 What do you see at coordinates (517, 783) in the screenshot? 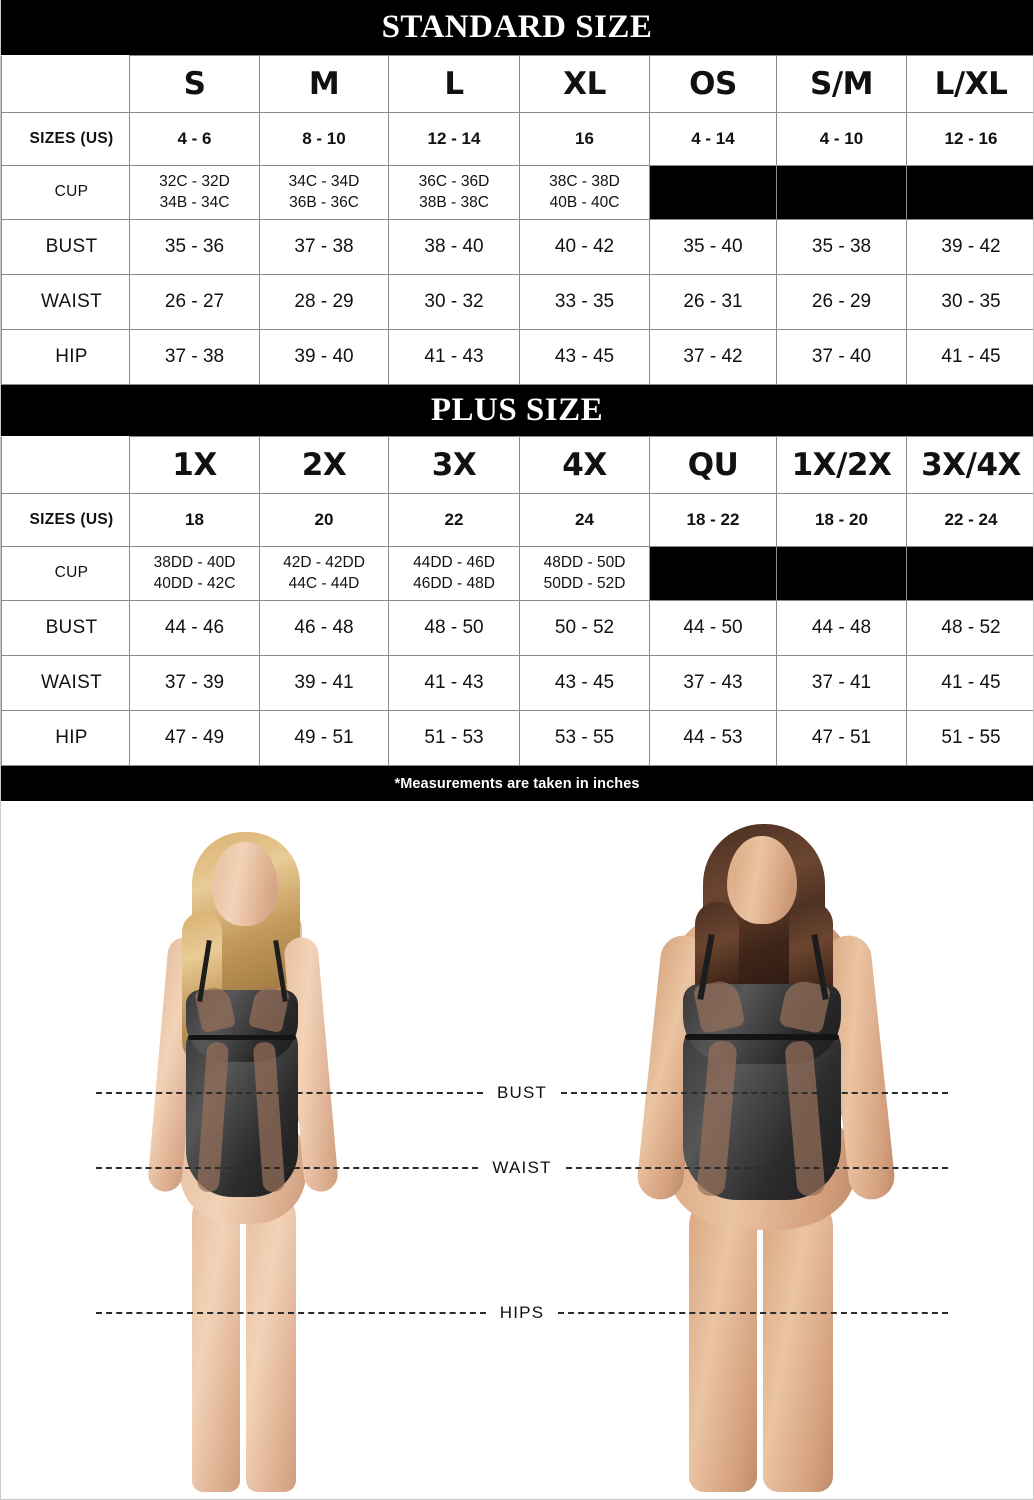
I see `footnote-band: *Measurements are taken in inches` at bounding box center [517, 783].